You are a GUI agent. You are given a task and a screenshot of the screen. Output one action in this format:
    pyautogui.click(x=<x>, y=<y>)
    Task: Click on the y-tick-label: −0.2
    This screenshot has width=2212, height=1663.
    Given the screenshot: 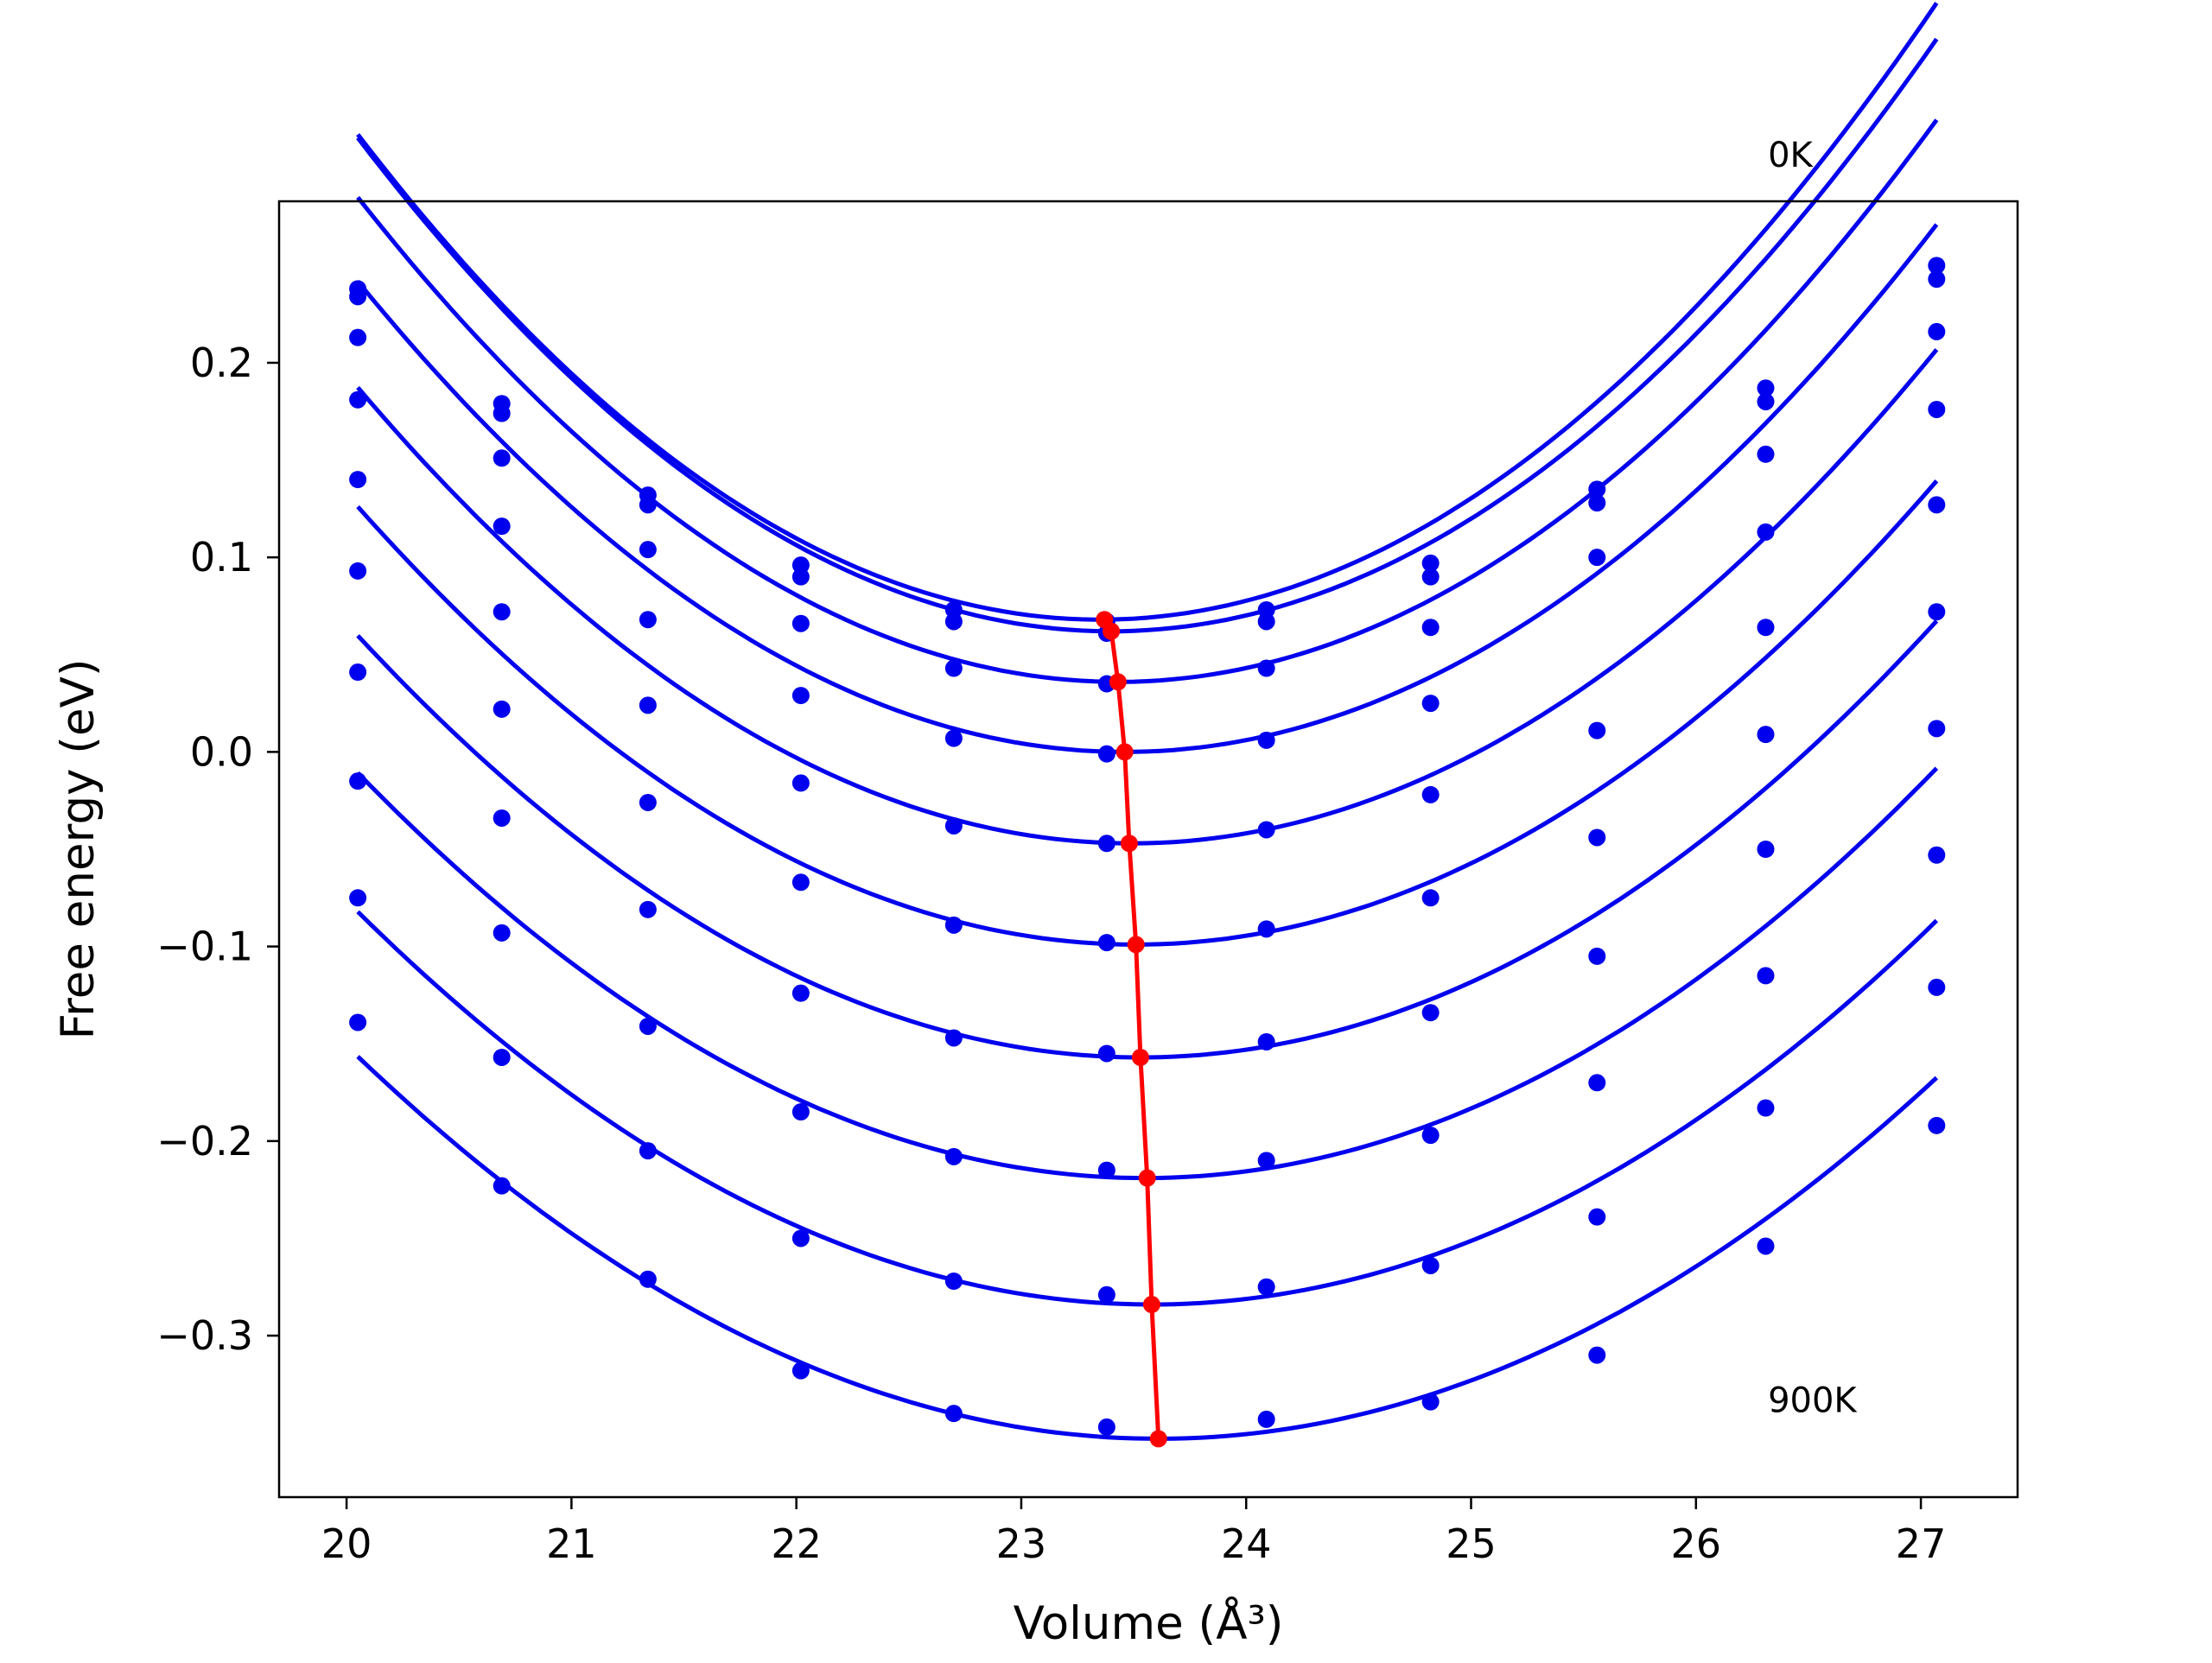 What is the action you would take?
    pyautogui.click(x=204, y=1142)
    